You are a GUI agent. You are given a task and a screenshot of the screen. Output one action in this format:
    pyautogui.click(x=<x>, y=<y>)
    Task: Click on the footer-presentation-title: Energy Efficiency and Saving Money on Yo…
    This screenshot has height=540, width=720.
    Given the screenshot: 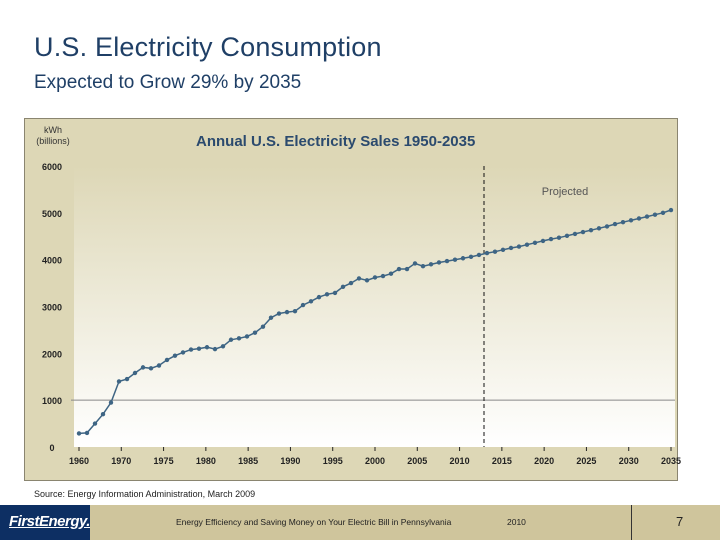 What is the action you would take?
    pyautogui.click(x=314, y=522)
    